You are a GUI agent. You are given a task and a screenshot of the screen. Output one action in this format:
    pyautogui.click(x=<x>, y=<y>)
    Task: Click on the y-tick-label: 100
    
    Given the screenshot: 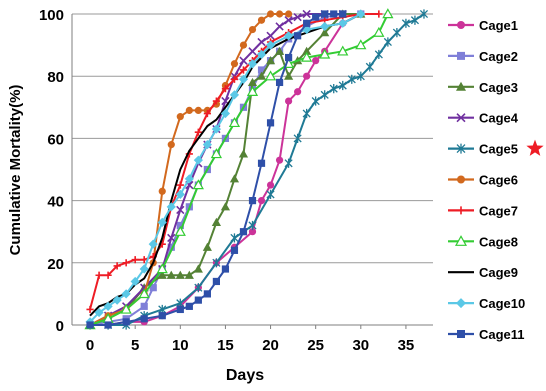 What is the action you would take?
    pyautogui.click(x=51, y=15)
    